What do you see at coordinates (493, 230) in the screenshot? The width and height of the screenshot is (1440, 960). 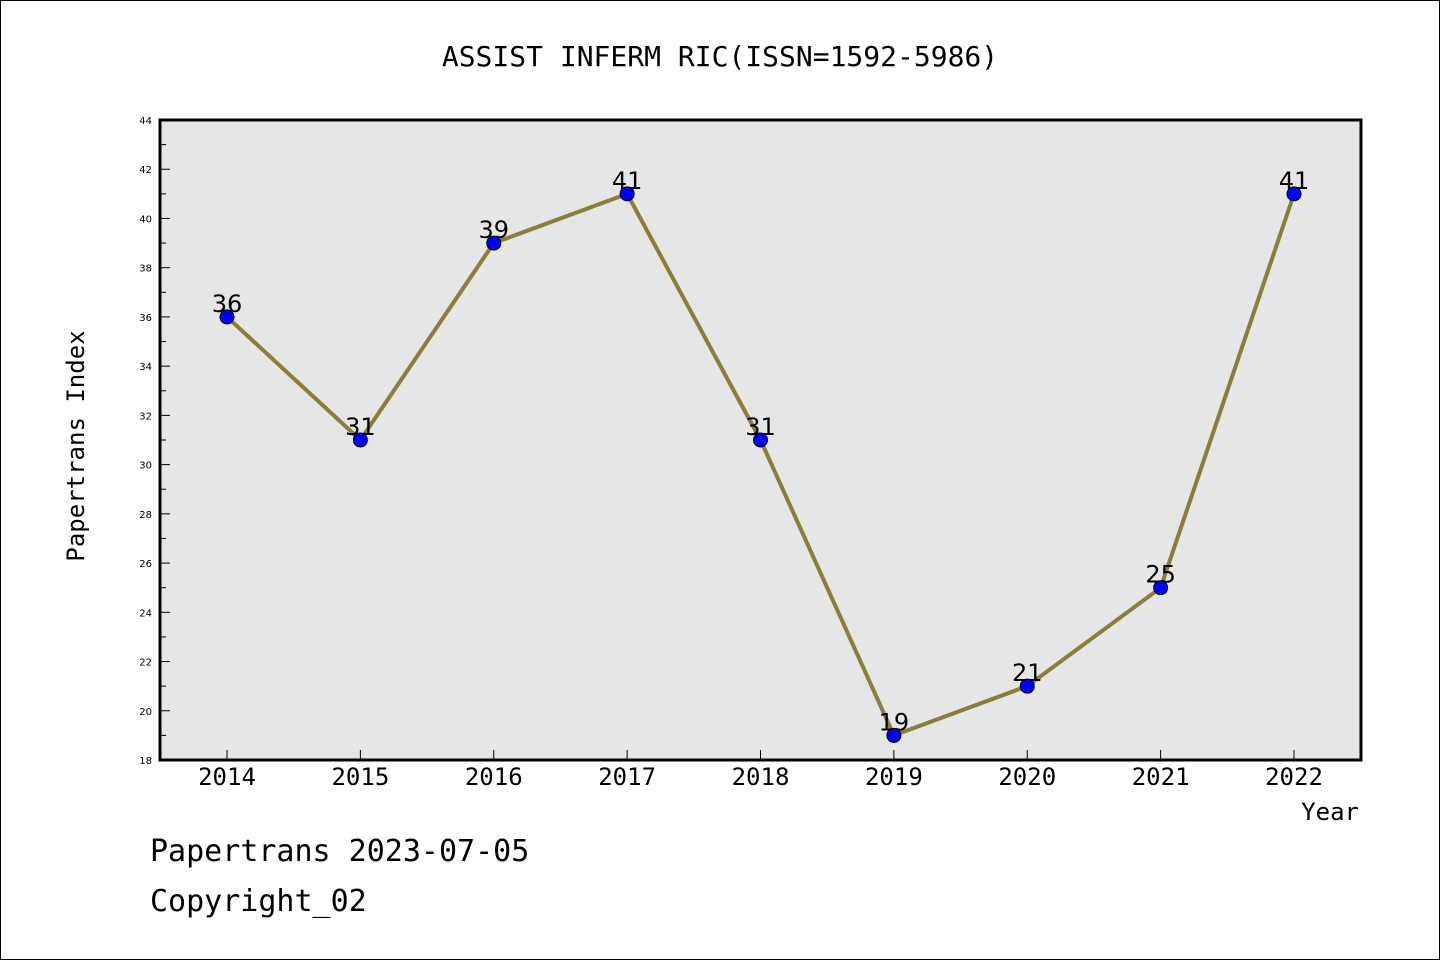 I see `data-label: 39` at bounding box center [493, 230].